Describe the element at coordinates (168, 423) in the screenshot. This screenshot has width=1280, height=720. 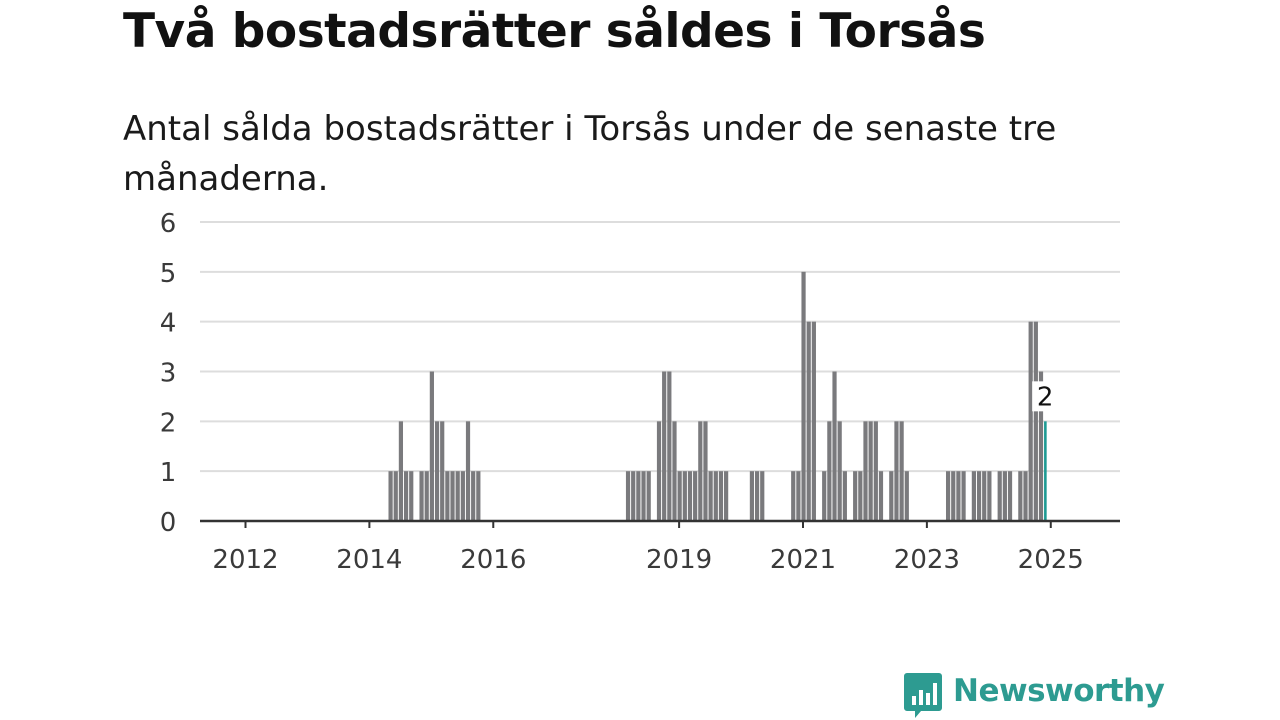
I see `y-tick-label: 2` at that location.